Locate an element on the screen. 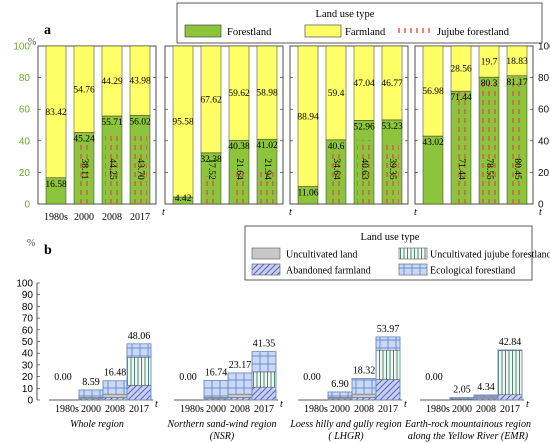 This screenshot has width=550, height=443. region-name: Northern sand-wind region is located at coordinates (221, 424).